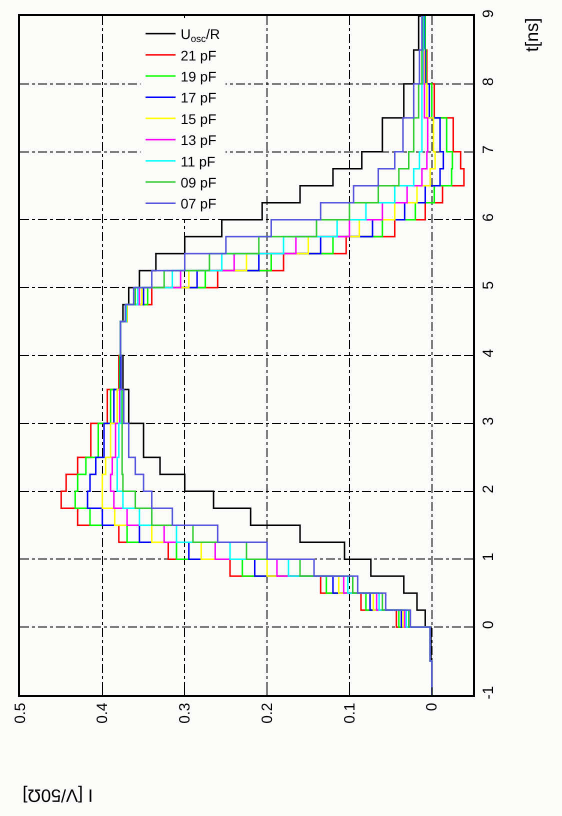  What do you see at coordinates (488, 14) in the screenshot?
I see `y-tick-label: 9` at bounding box center [488, 14].